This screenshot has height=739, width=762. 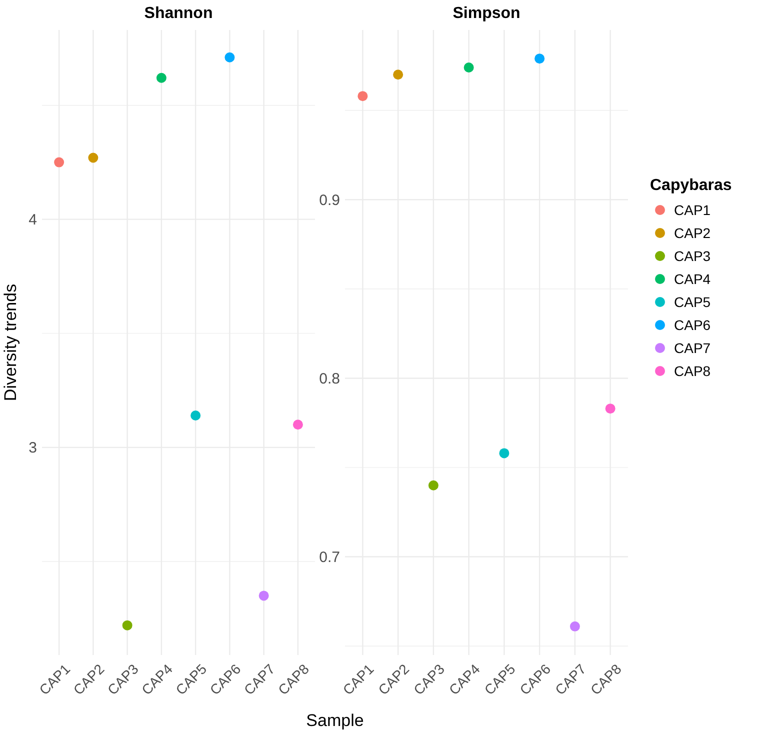 What do you see at coordinates (692, 324) in the screenshot?
I see `legend-label: CAP6` at bounding box center [692, 324].